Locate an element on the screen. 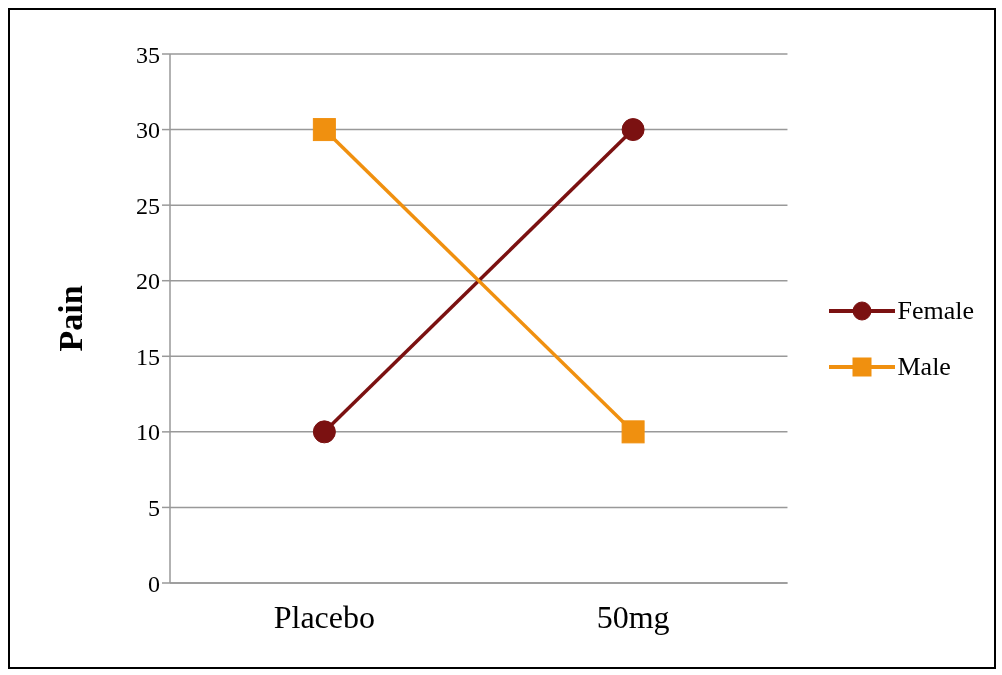 Image resolution: width=1002 pixels, height=675 pixels. y-tick-label: 15 is located at coordinates (148, 356).